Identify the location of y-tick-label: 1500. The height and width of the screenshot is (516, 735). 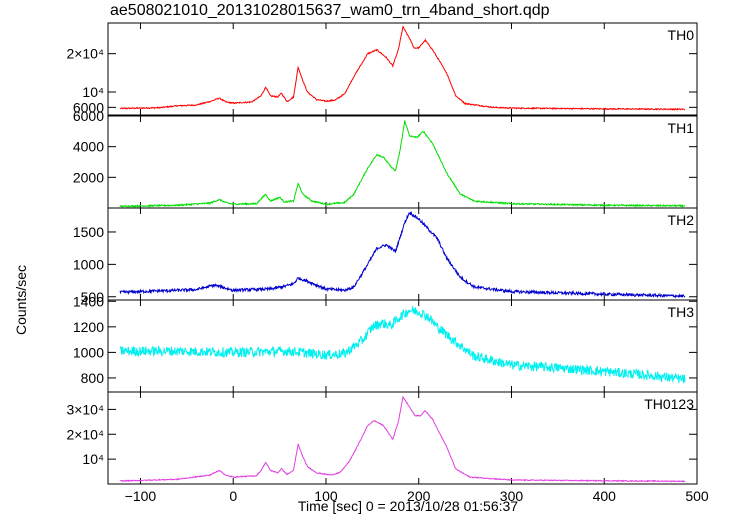
(88, 232).